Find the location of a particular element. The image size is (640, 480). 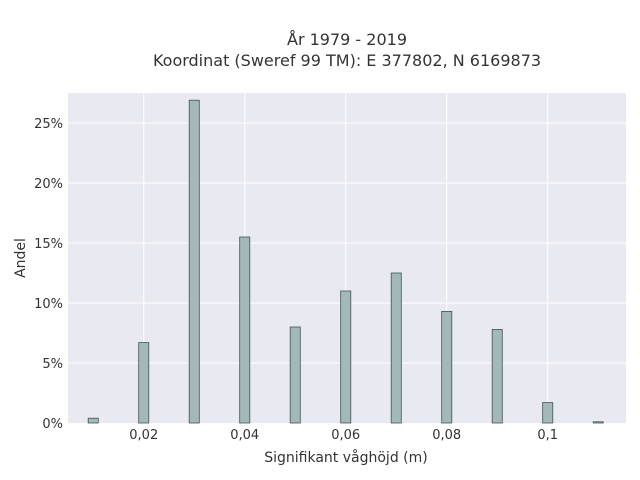

y-tick-label: 25% is located at coordinates (48, 124).